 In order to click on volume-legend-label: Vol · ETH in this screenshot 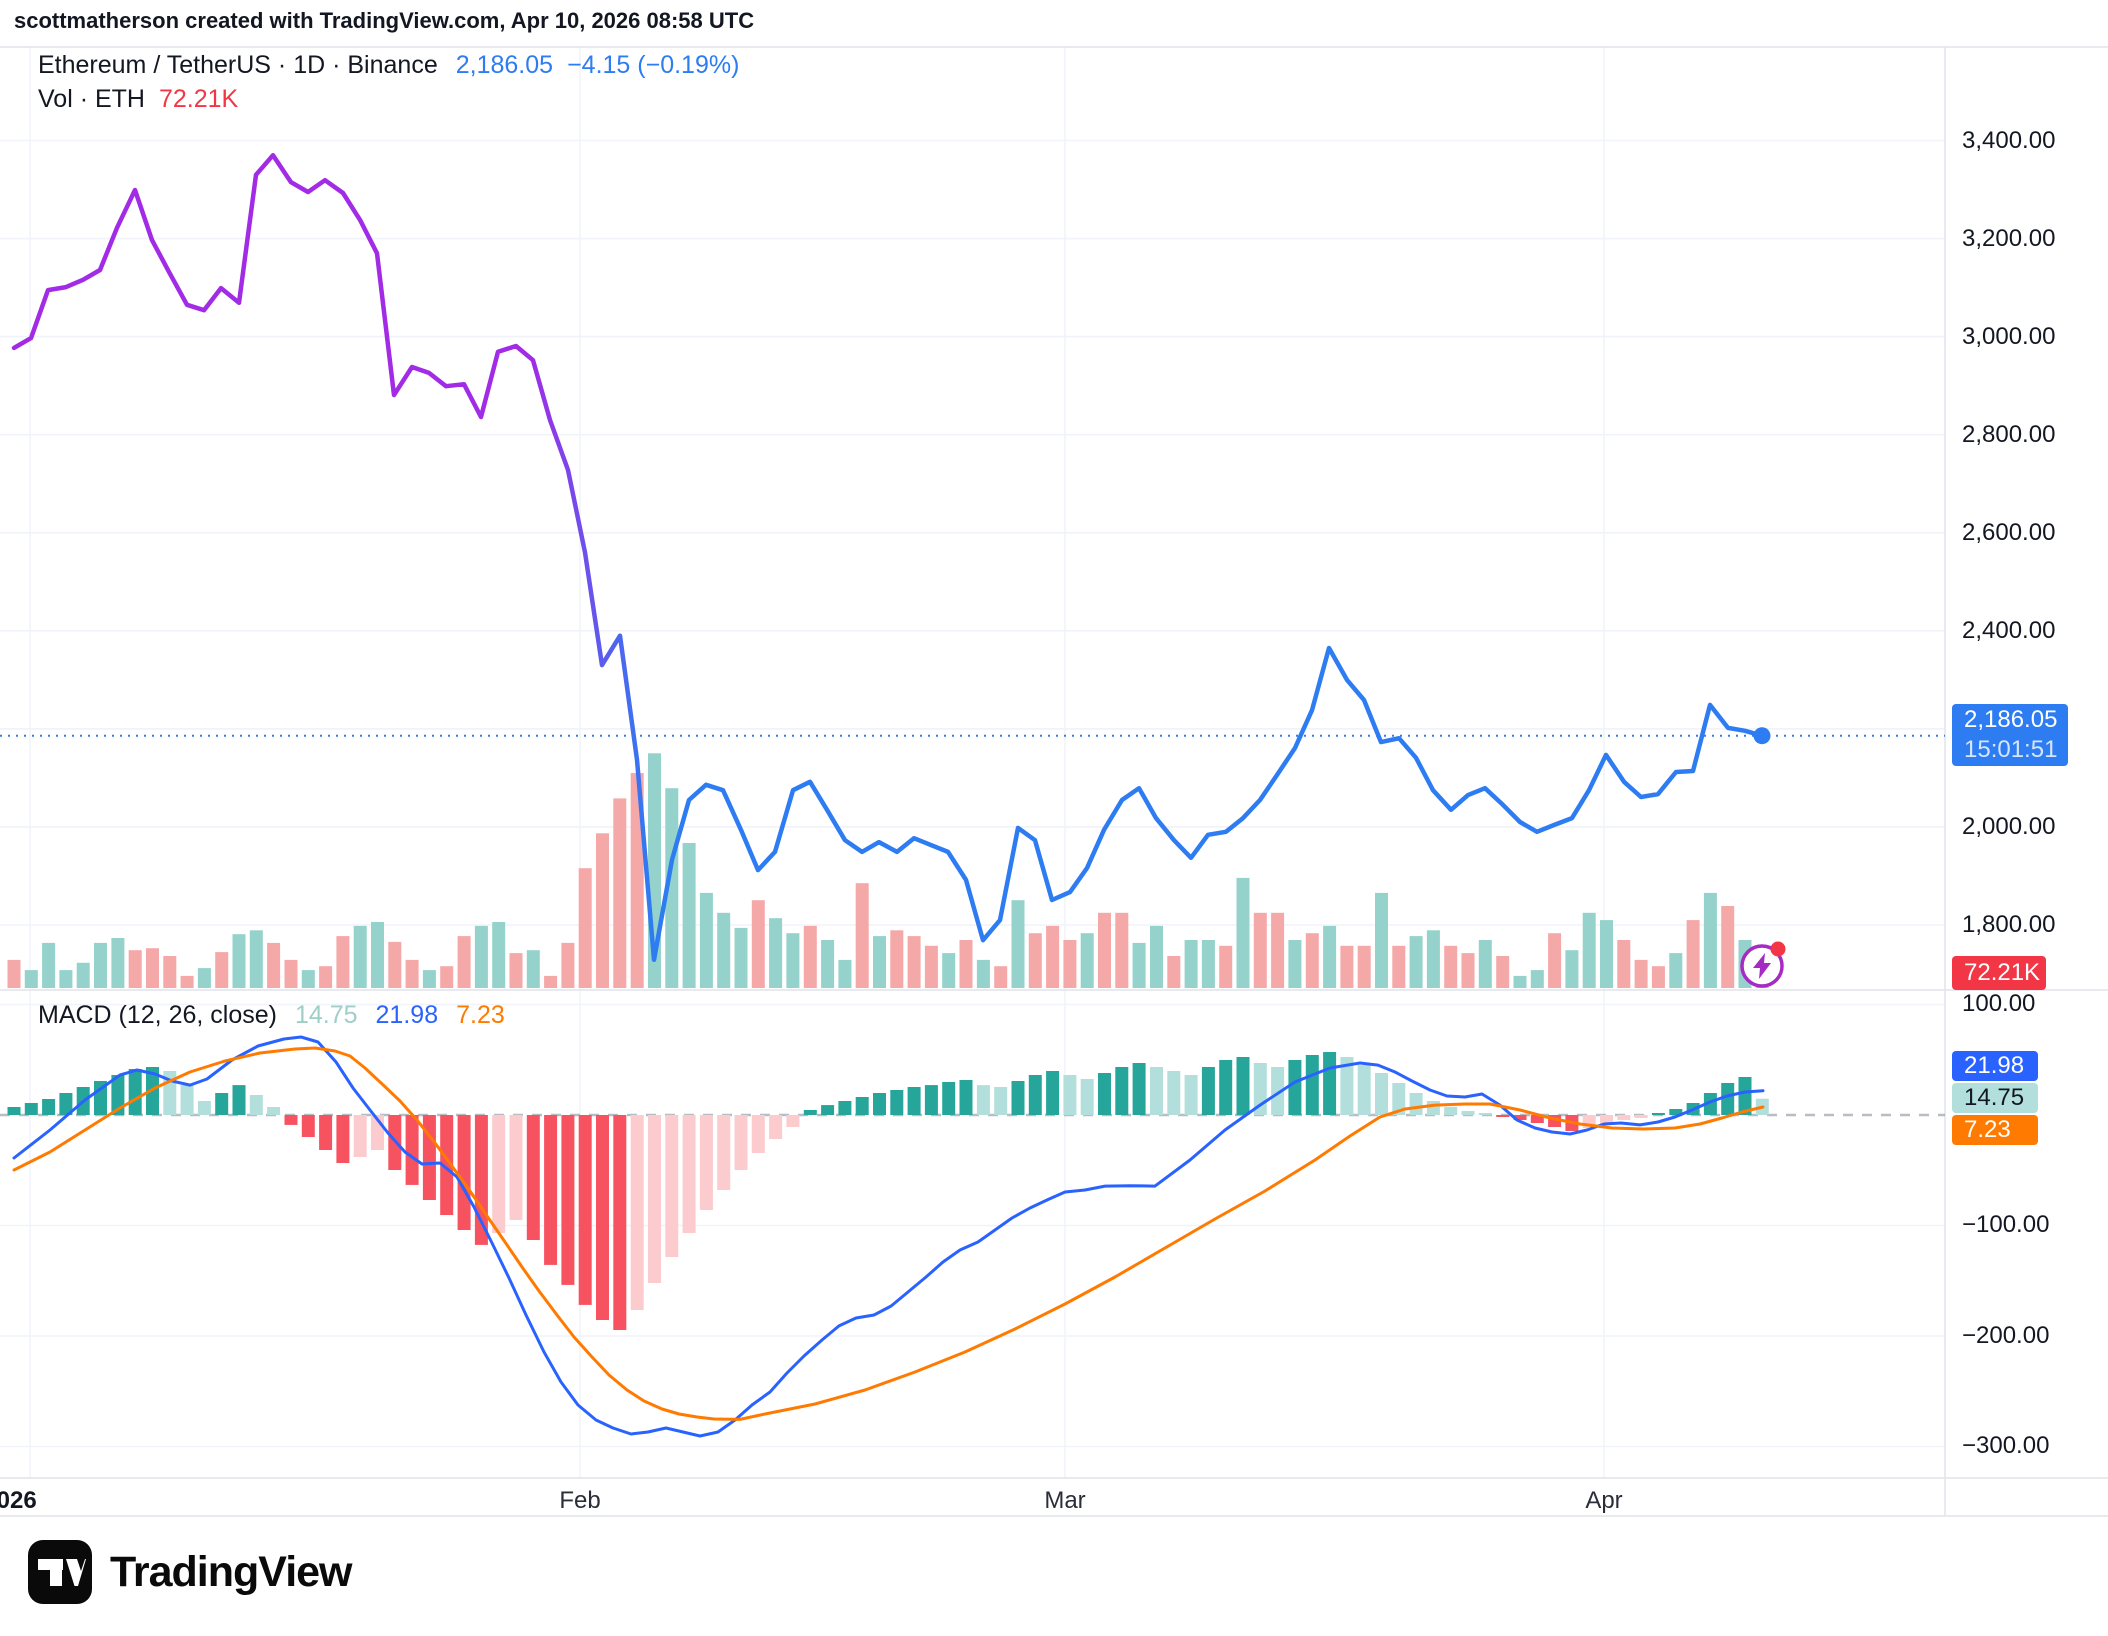, I will do `click(91, 99)`.